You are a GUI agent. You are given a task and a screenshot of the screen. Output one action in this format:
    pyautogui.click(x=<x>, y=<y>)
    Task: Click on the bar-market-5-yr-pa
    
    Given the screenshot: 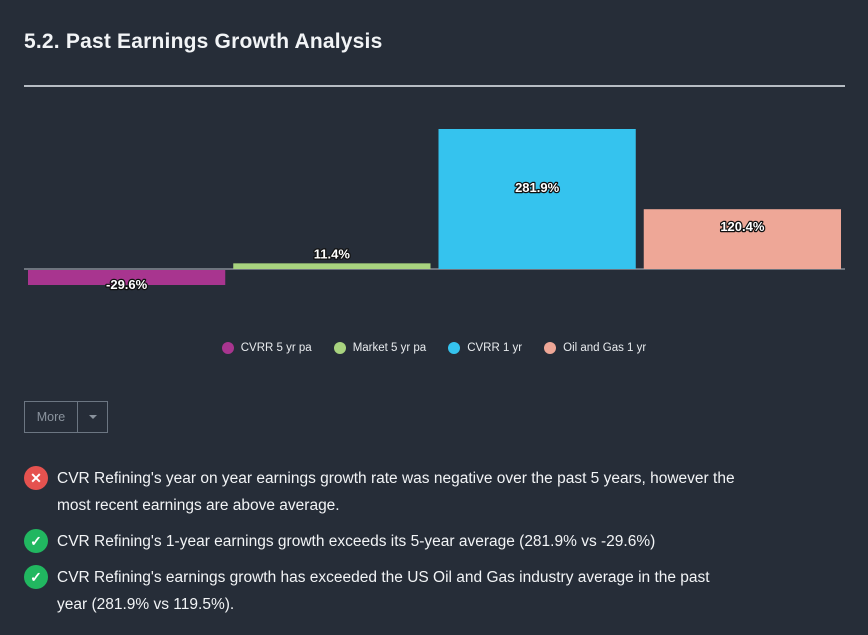 What is the action you would take?
    pyautogui.click(x=332, y=266)
    